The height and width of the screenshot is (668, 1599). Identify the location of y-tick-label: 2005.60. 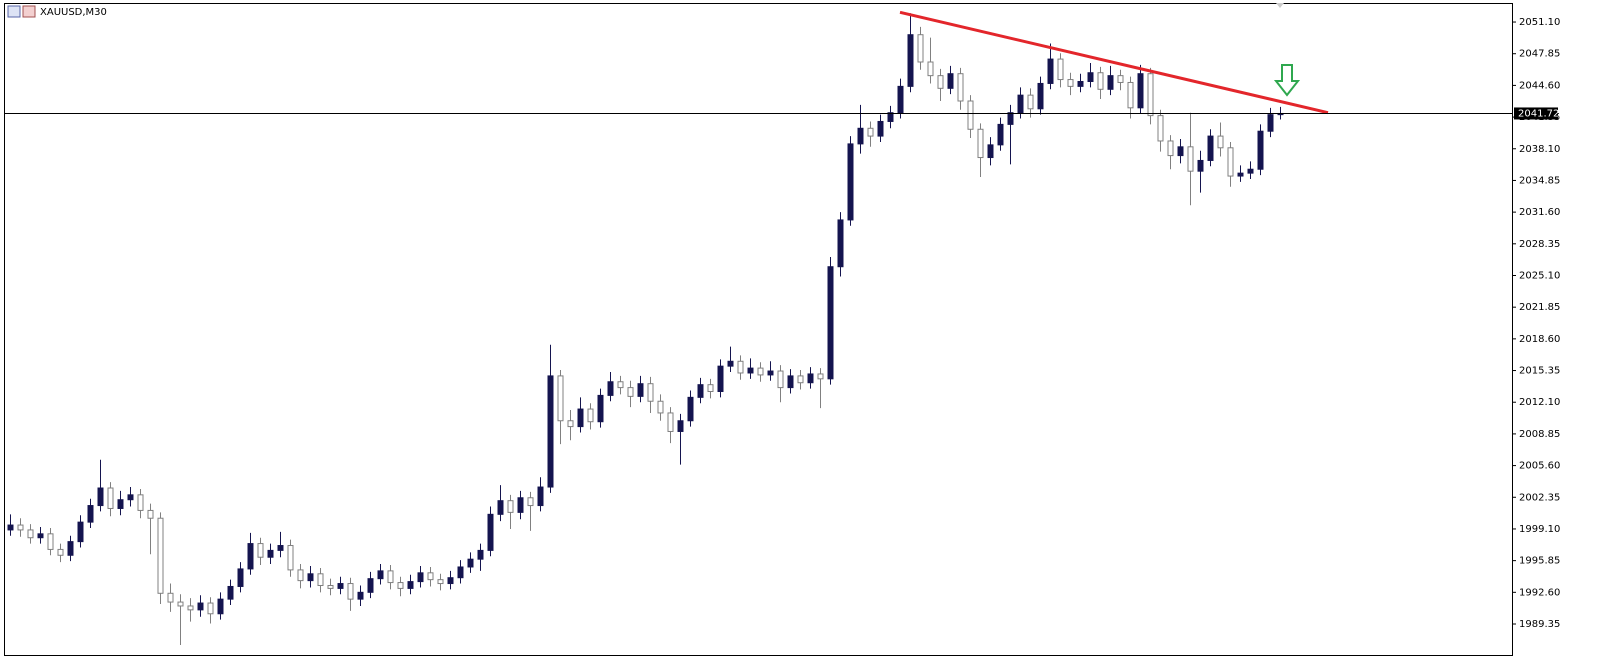
(1539, 466).